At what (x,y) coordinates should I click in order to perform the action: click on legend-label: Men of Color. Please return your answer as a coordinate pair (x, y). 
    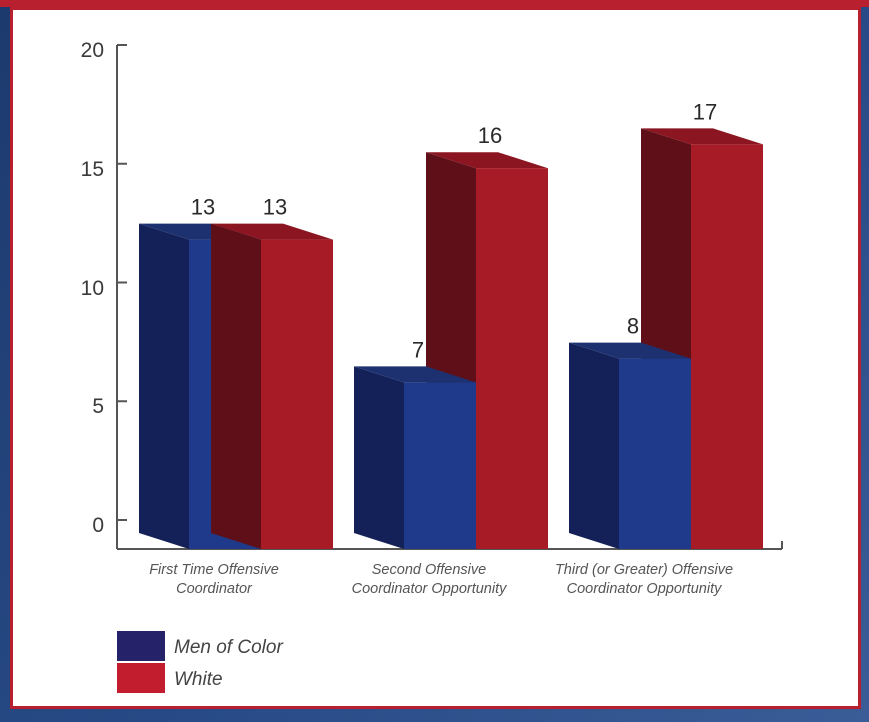
    Looking at the image, I should click on (228, 647).